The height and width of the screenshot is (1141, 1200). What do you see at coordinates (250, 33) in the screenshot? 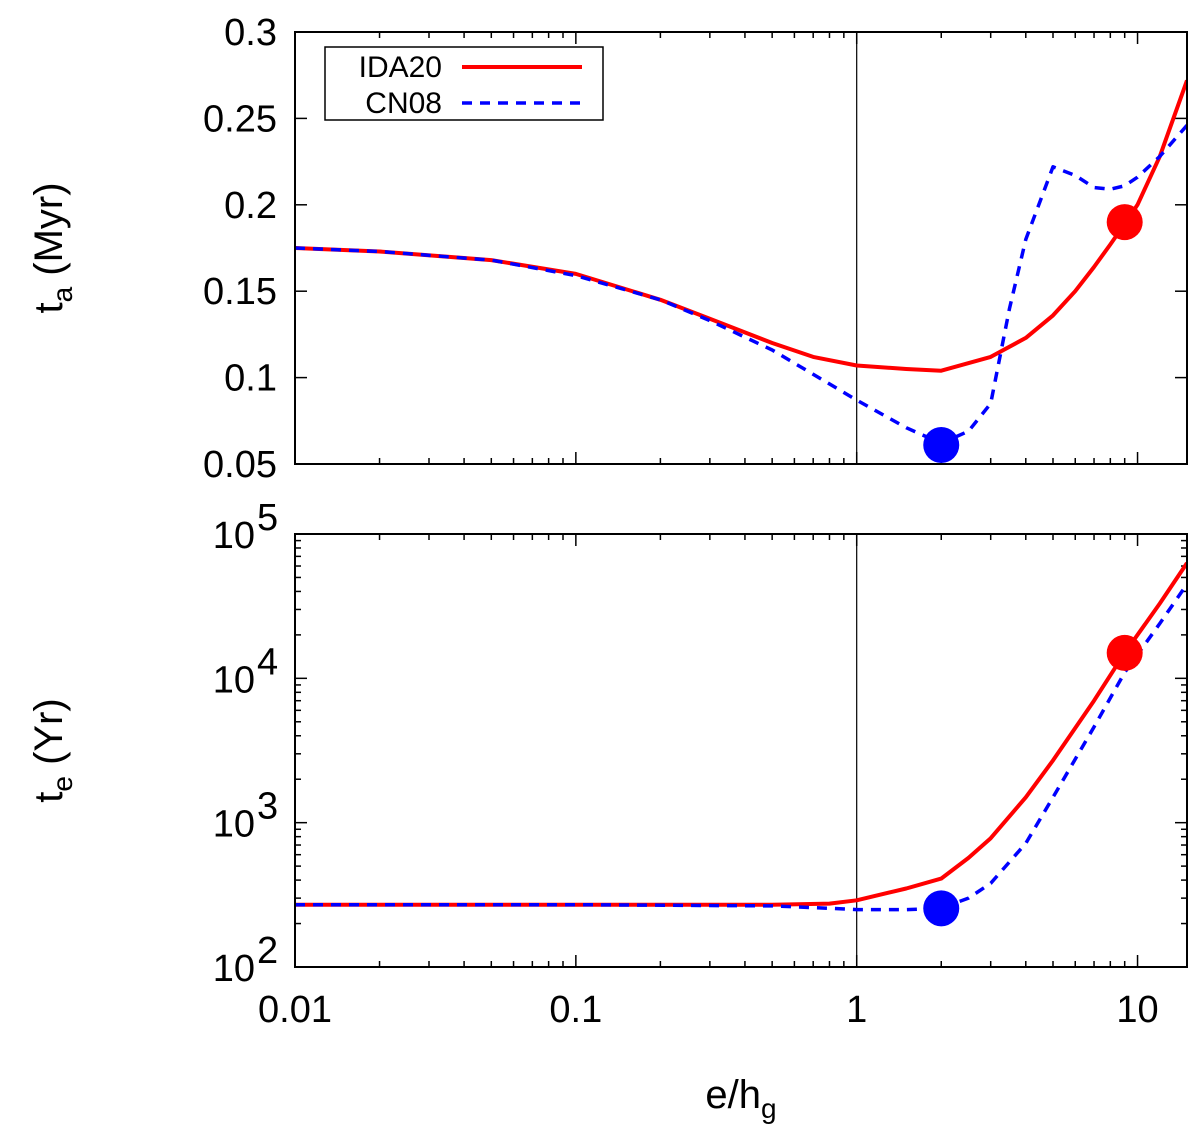
I see `y-tick-label: 0.3` at bounding box center [250, 33].